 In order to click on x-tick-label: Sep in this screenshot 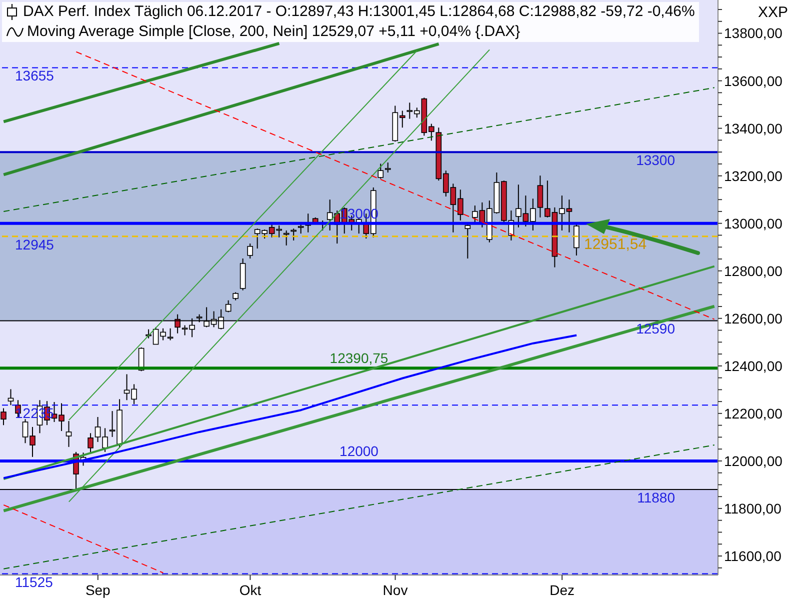, I will do `click(98, 590)`.